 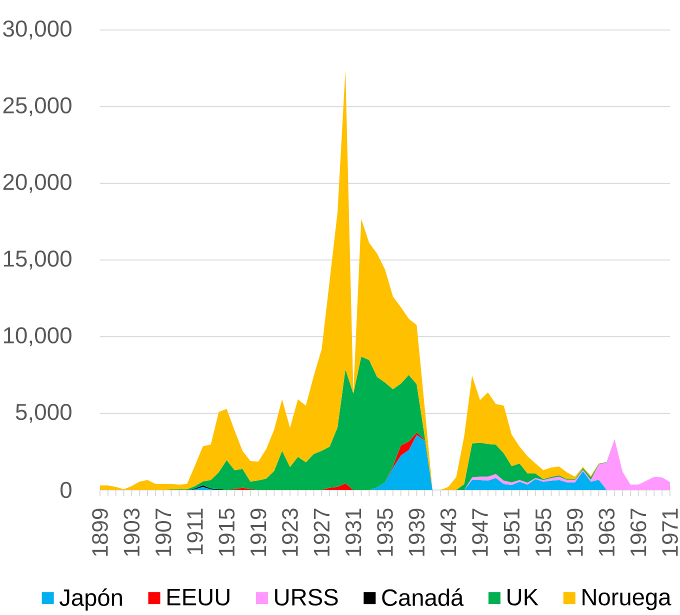 I want to click on legend-label: UK, so click(x=523, y=597).